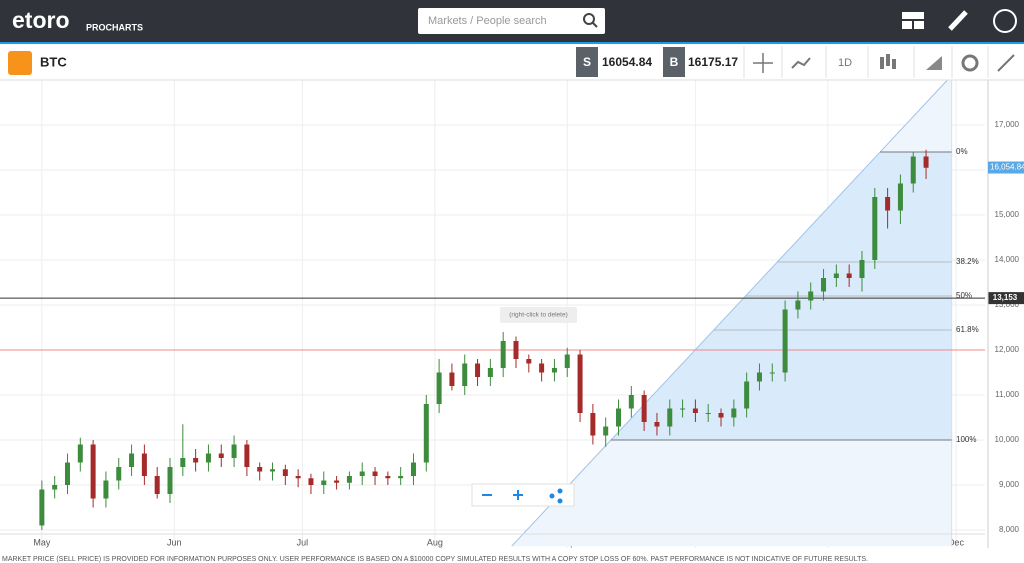 This screenshot has height=563, width=1024. Describe the element at coordinates (1009, 529) in the screenshot. I see `y-tick-label: 8,000` at that location.